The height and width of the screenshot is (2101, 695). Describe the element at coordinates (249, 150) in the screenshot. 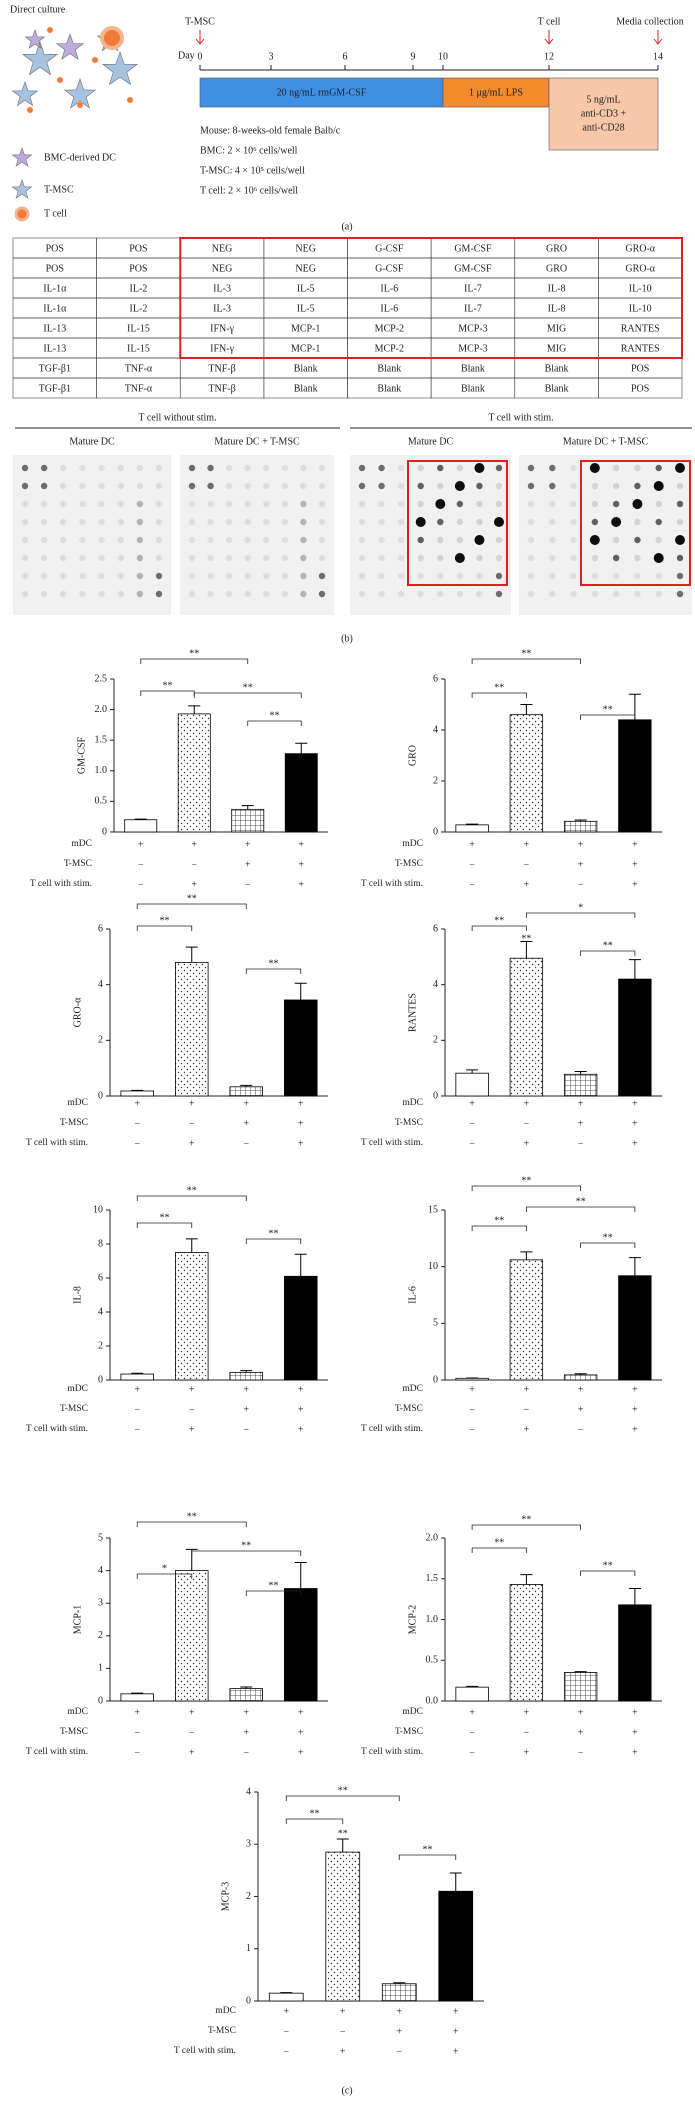

I see `note: BMC: 2 × 10⁶ cells/well` at that location.